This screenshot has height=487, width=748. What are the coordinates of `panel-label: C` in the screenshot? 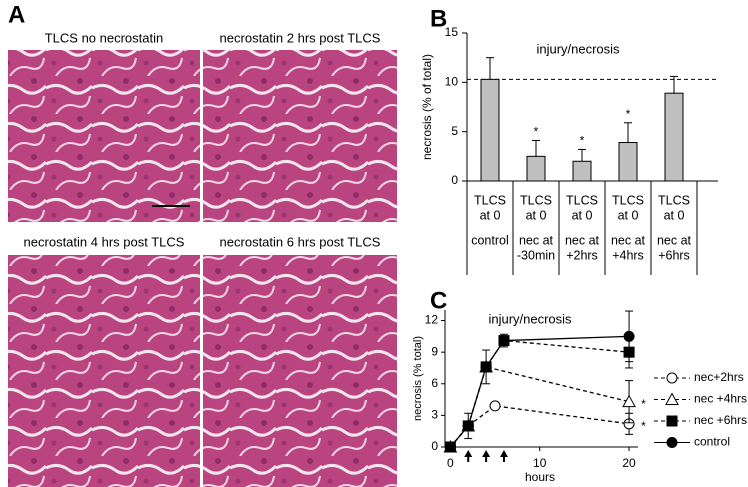 It's located at (438, 300).